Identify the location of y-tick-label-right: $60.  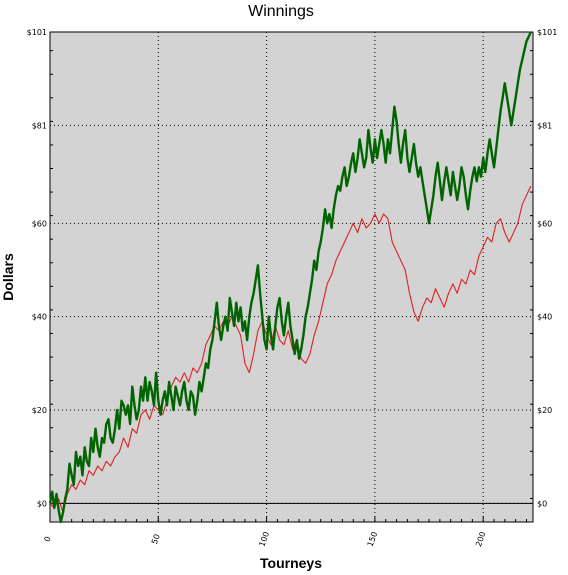
(544, 223).